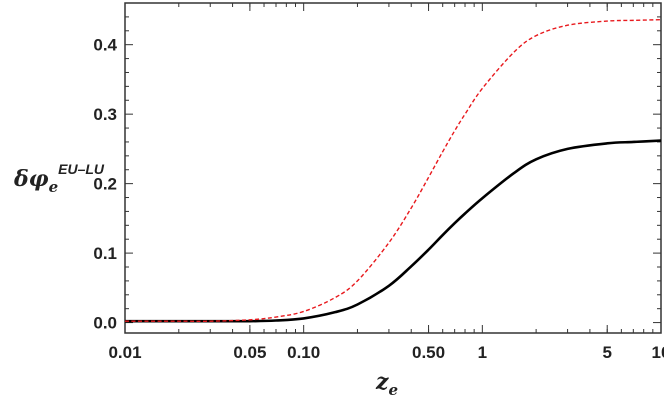  What do you see at coordinates (54, 187) in the screenshot?
I see `y-axis-label-sub: e` at bounding box center [54, 187].